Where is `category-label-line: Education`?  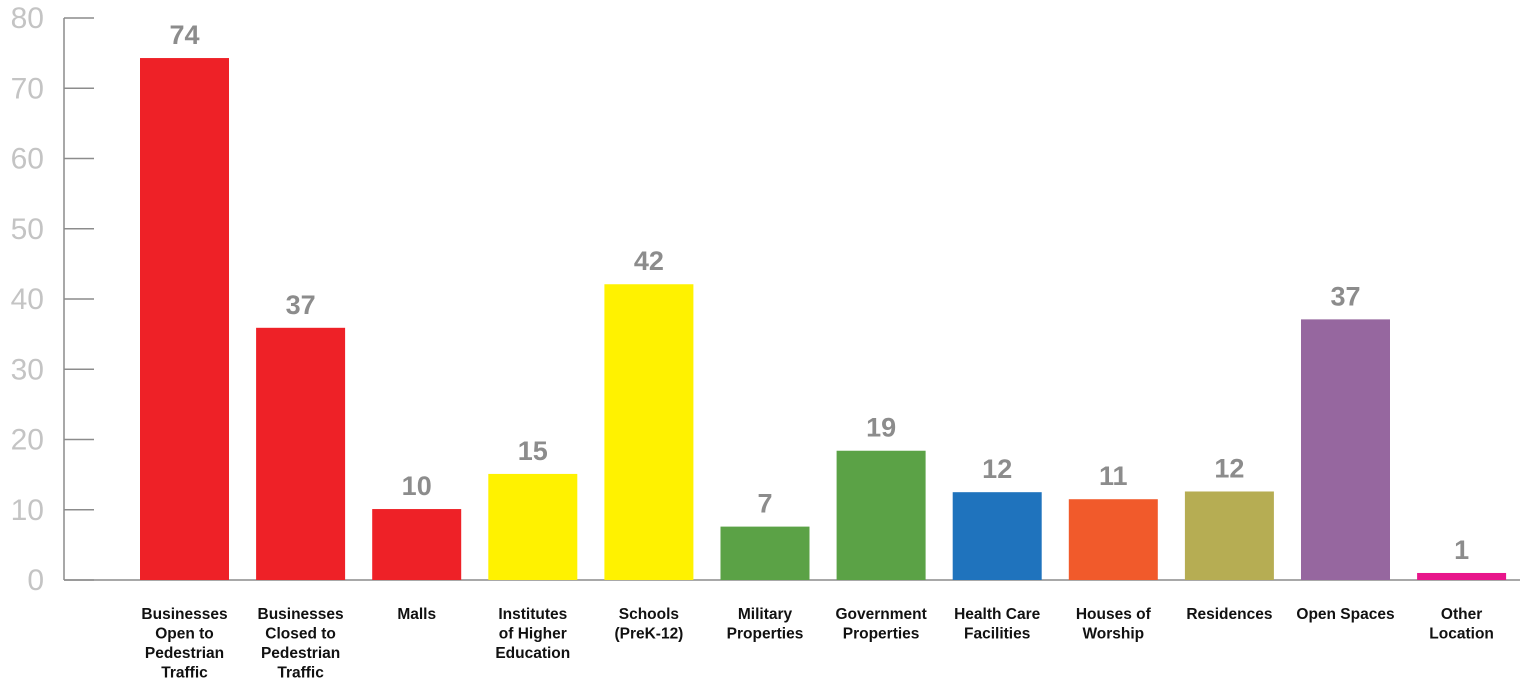 category-label-line: Education is located at coordinates (532, 653).